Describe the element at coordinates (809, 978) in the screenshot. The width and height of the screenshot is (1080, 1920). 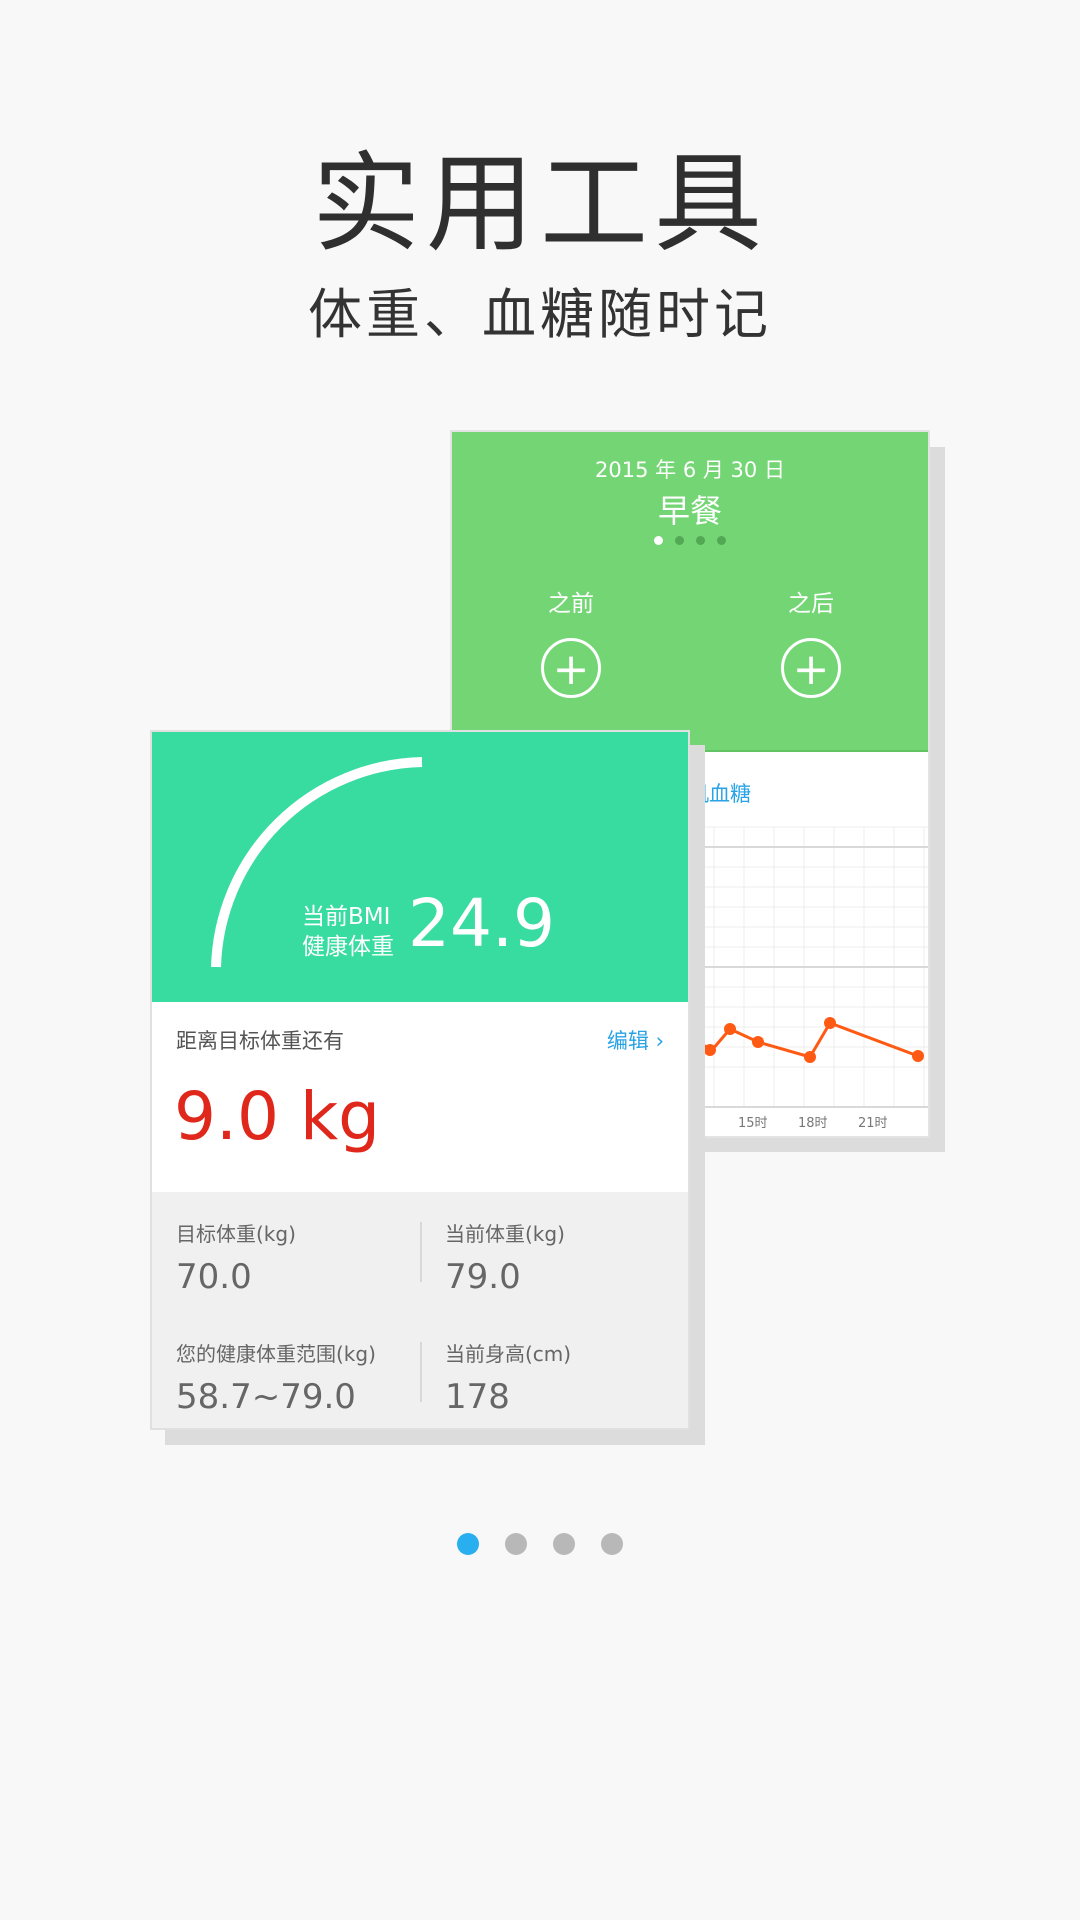
I see `blood-sugar-chart: 时 15时 18时 21时` at that location.